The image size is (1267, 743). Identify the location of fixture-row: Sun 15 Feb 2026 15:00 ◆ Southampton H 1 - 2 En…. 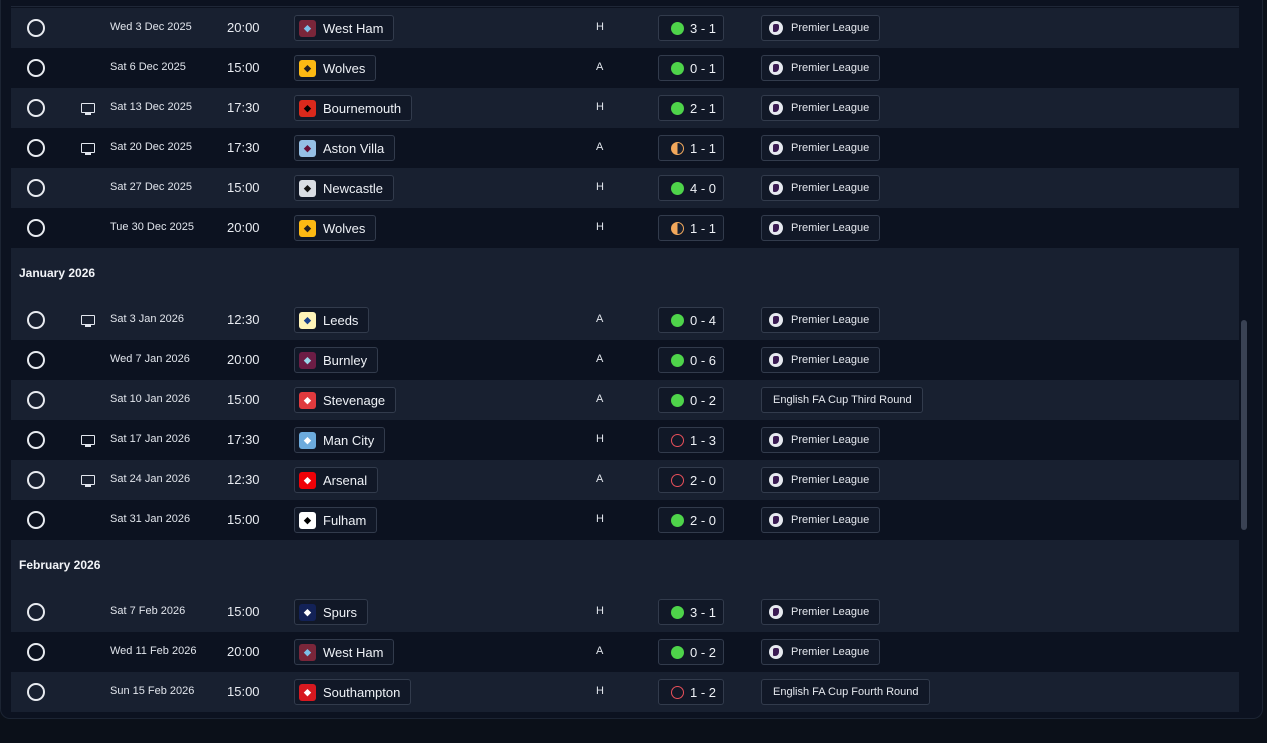
(625, 692).